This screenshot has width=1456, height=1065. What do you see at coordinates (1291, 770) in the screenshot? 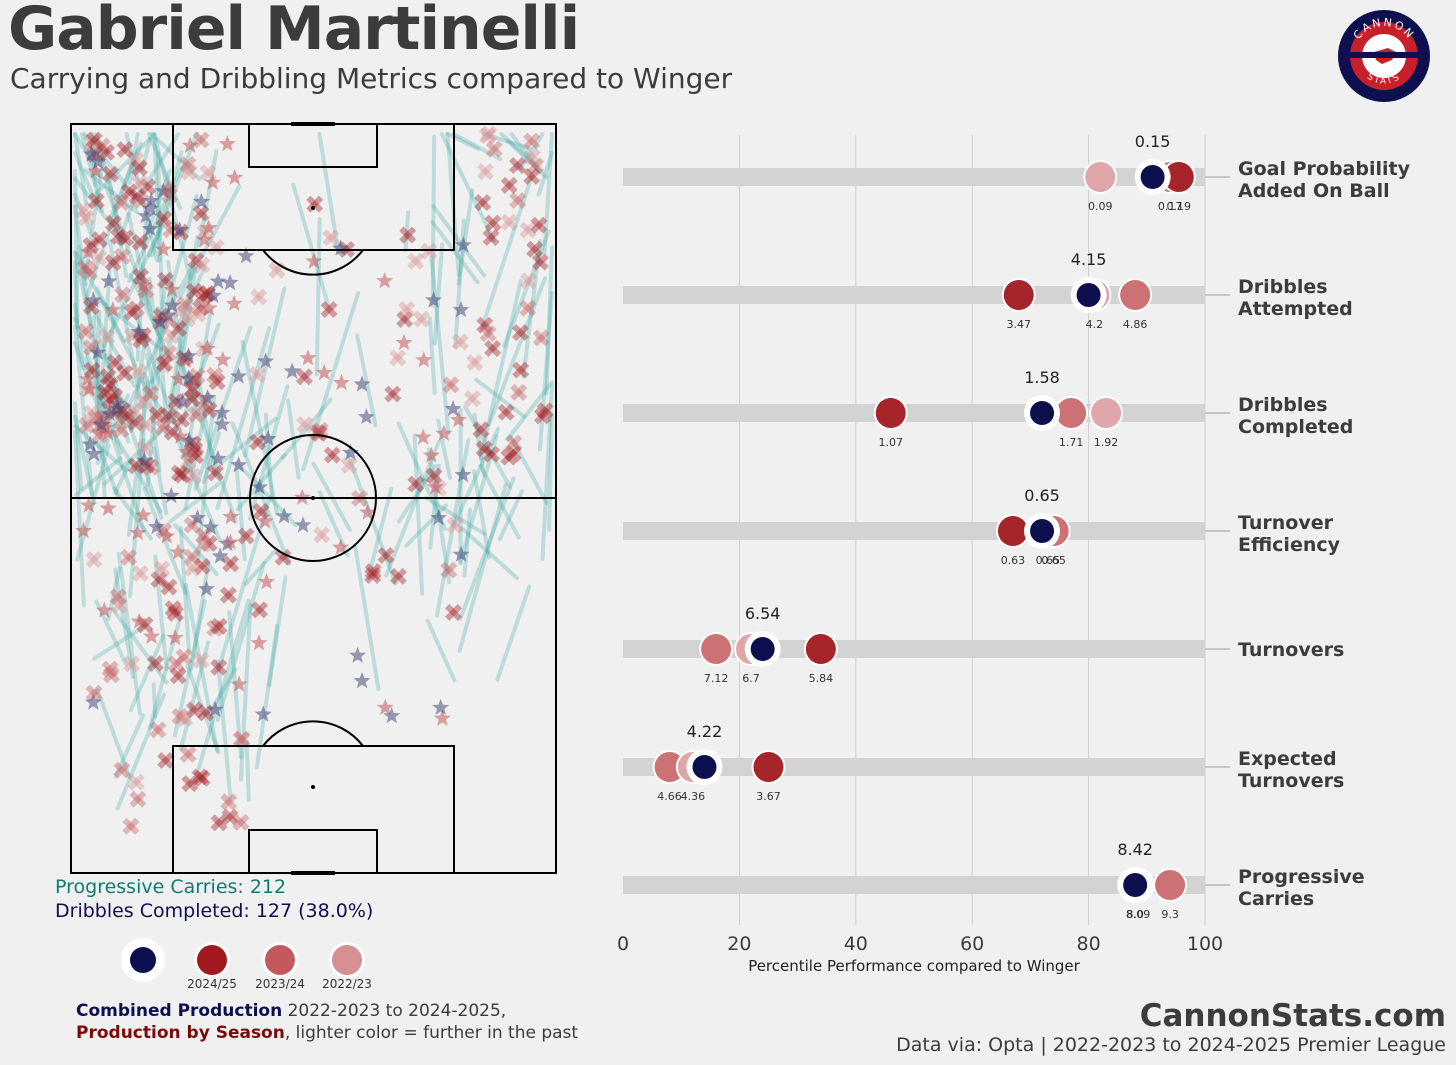
I see `metric-label: Expected Turnovers` at bounding box center [1291, 770].